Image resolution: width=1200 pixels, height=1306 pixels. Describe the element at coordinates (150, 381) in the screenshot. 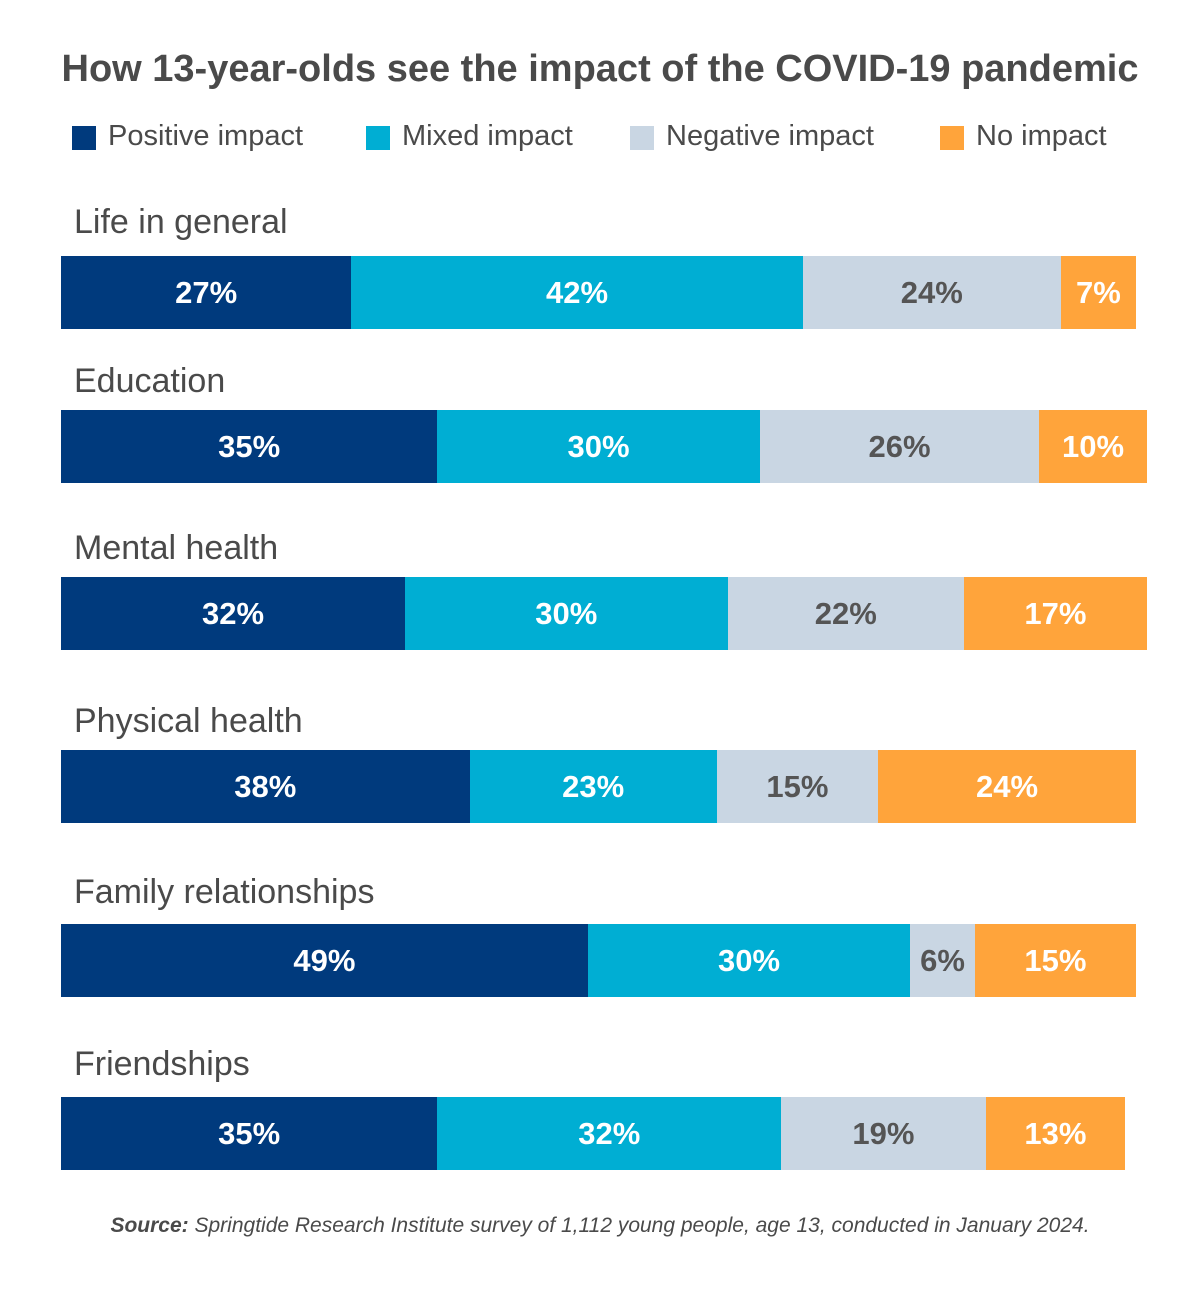

I see `category-label: Education` at that location.